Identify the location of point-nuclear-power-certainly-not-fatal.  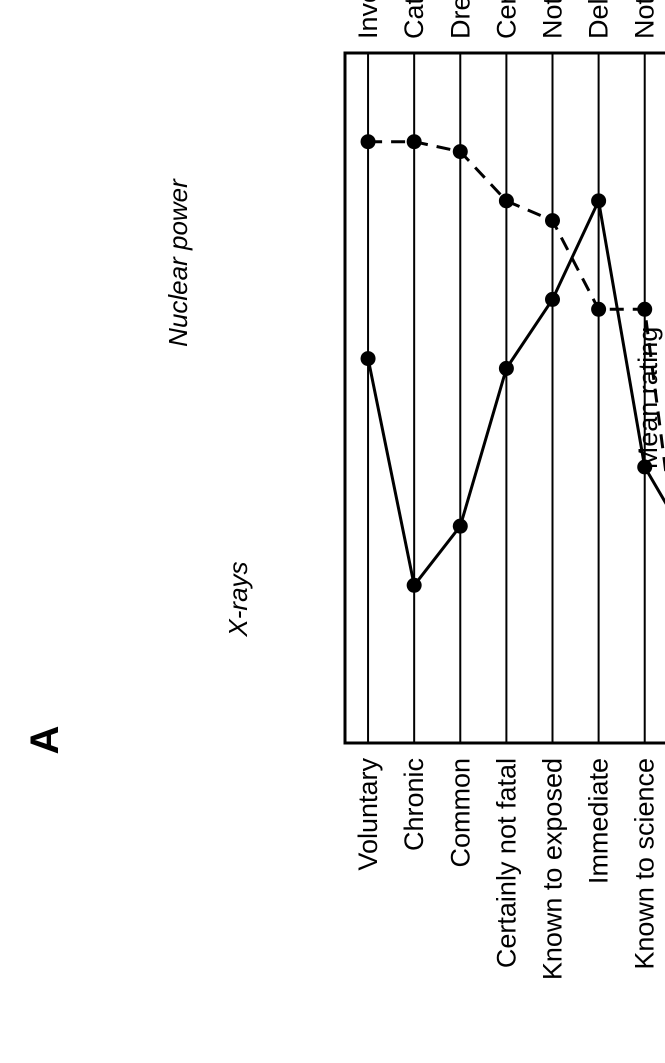
(506, 201).